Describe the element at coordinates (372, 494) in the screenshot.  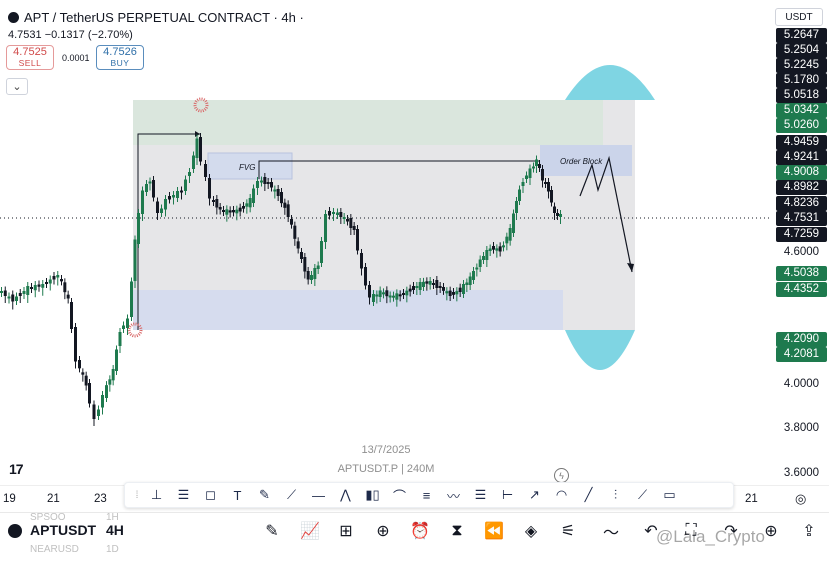
I see `candles-icon: ▮▯` at that location.